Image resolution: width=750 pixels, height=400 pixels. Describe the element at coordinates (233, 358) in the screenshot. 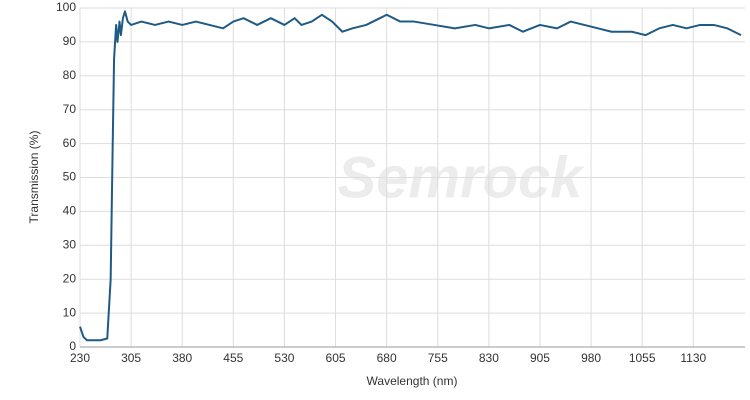

I see `x-tick-label: 455` at that location.